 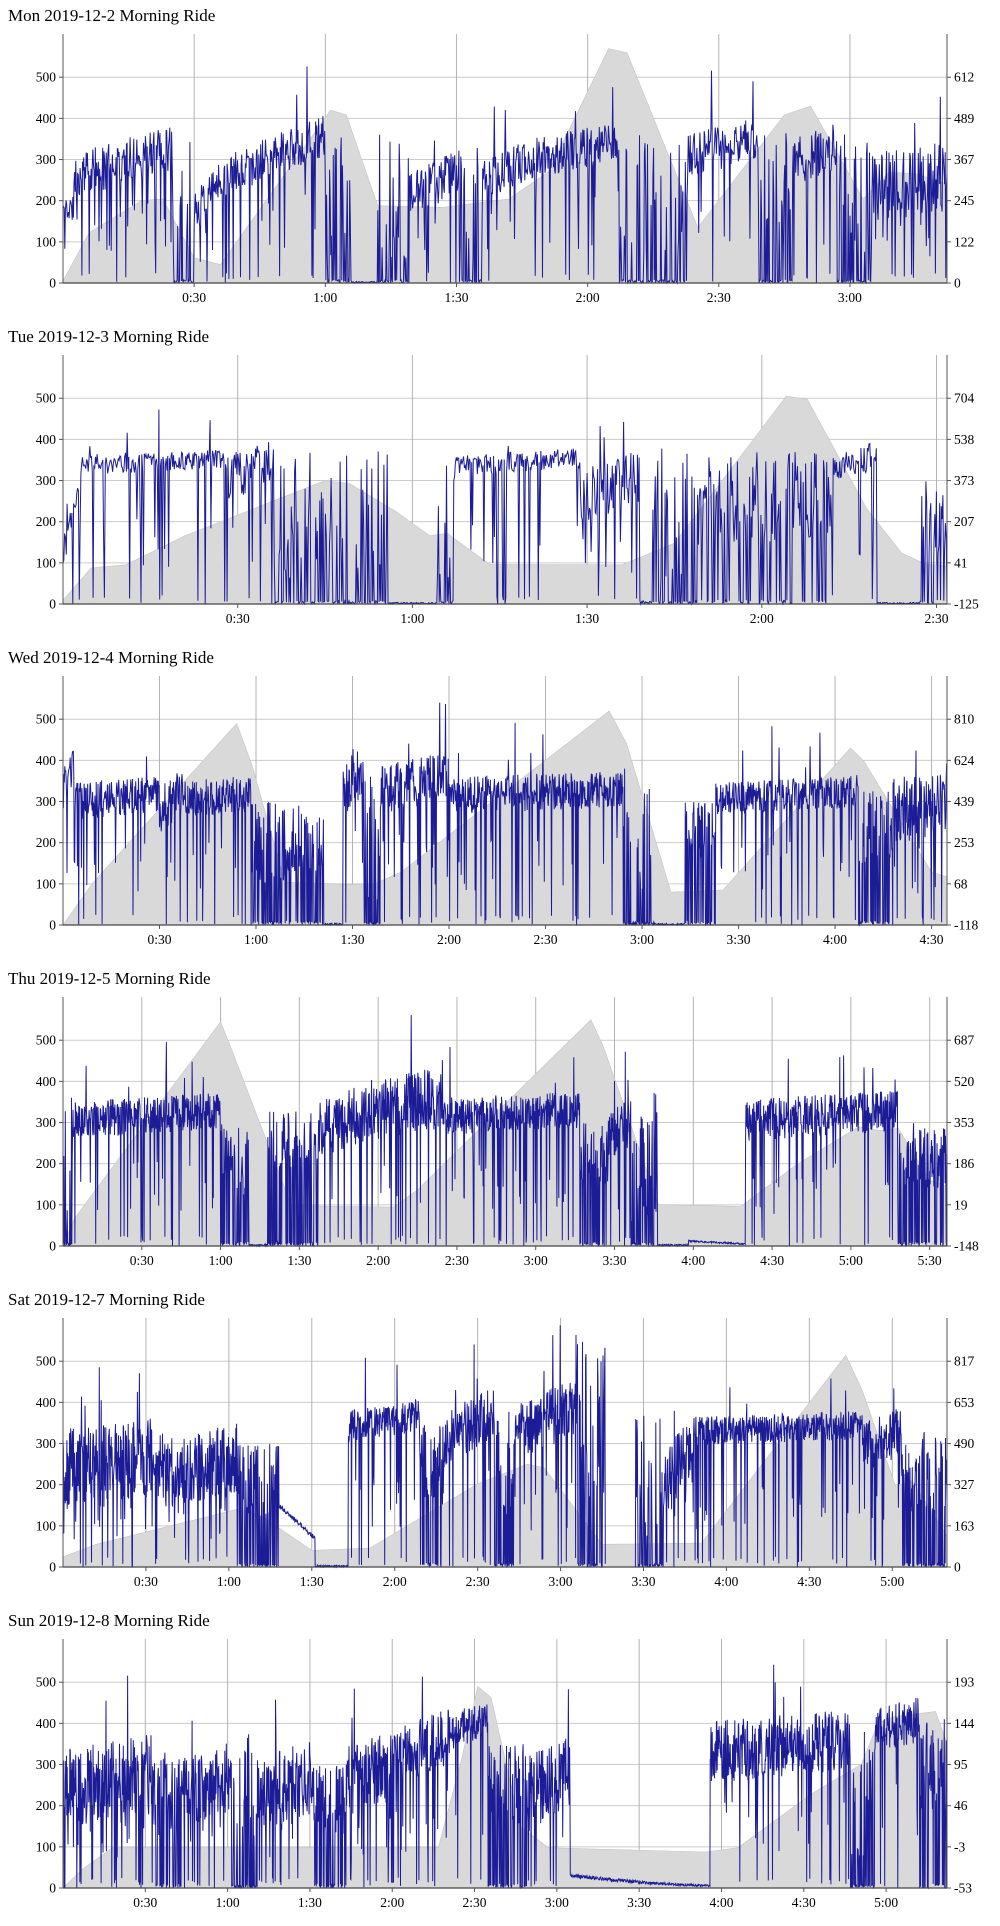 I want to click on chart-title: Tue 2019-12-3 Morning Ride, so click(x=109, y=336).